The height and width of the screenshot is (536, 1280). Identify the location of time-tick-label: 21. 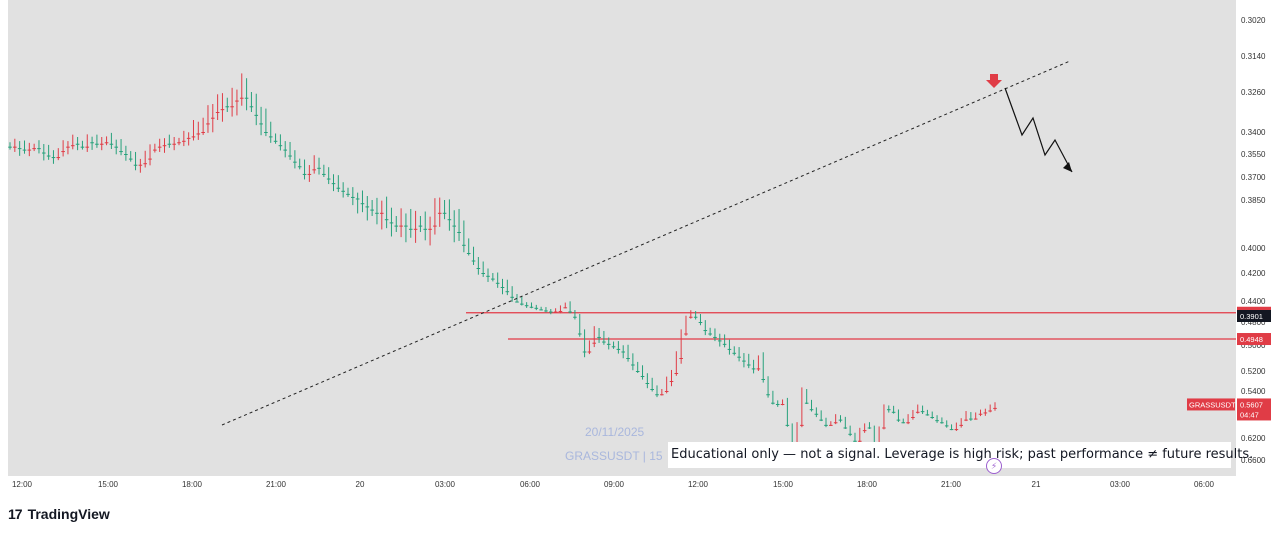
(1036, 484).